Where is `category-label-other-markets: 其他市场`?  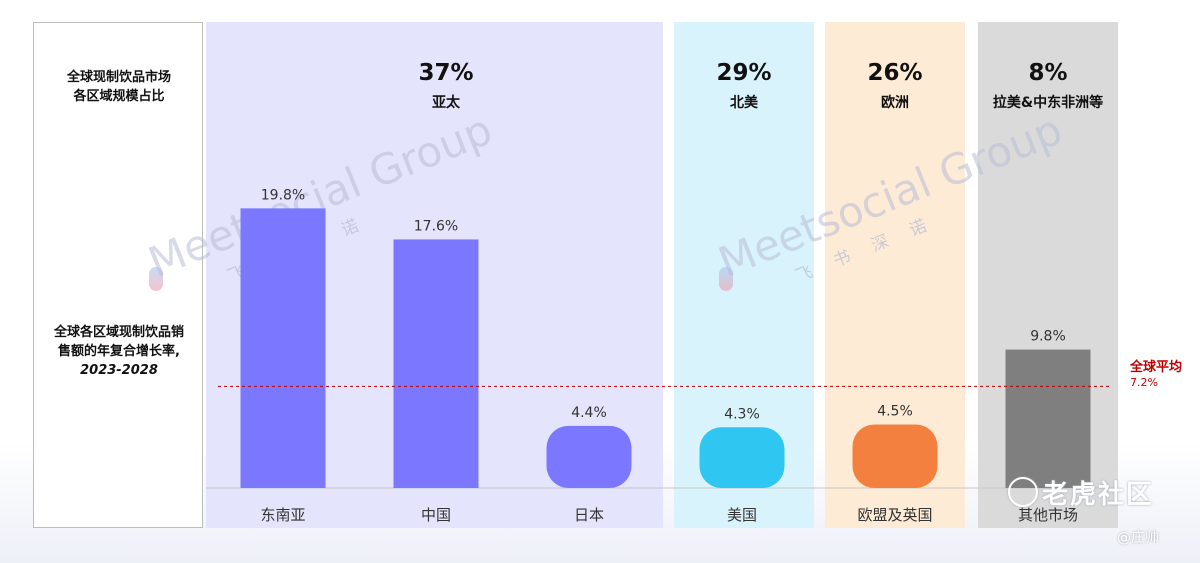 category-label-other-markets: 其他市场 is located at coordinates (1048, 515).